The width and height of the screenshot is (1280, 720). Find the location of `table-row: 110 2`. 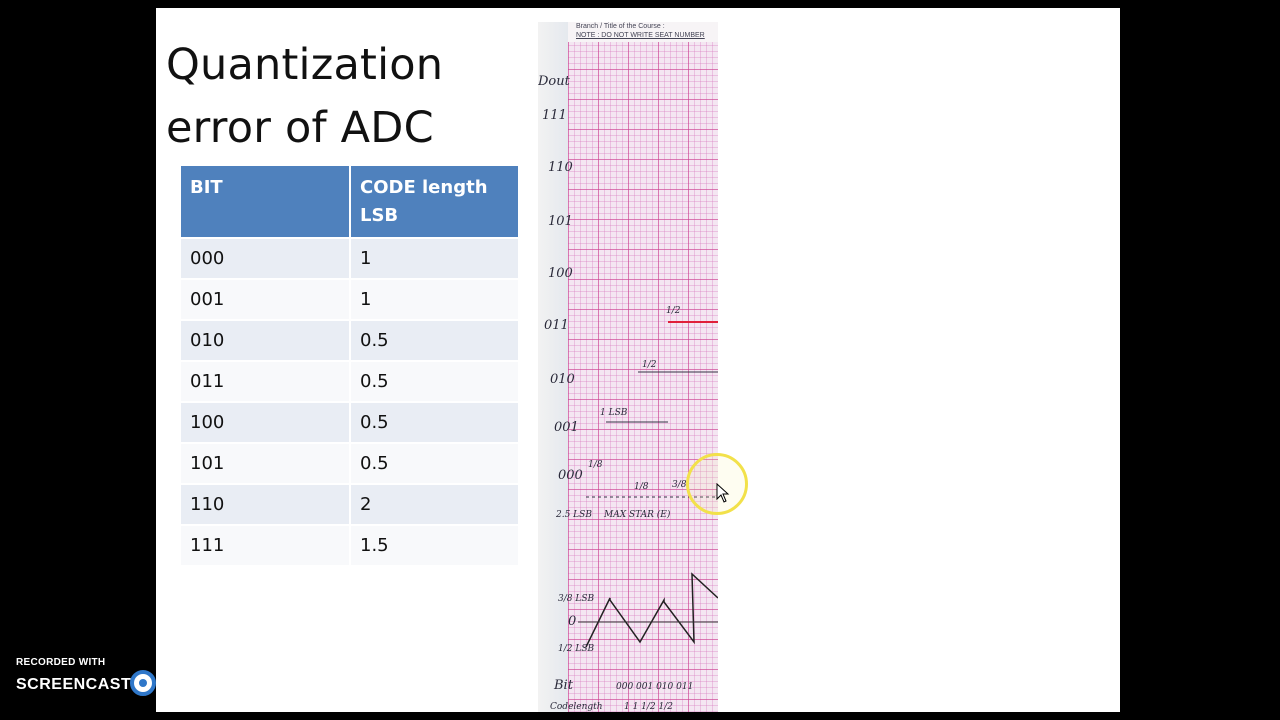

table-row: 110 2 is located at coordinates (349, 503).